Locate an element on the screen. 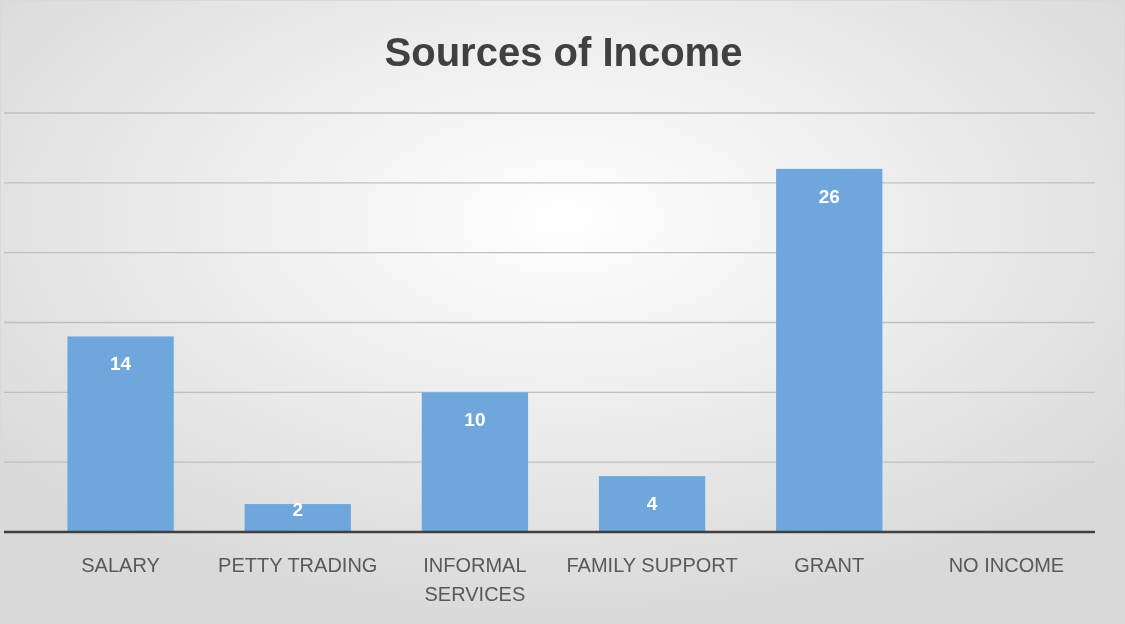 This screenshot has width=1125, height=624. data-label: 4 is located at coordinates (652, 504).